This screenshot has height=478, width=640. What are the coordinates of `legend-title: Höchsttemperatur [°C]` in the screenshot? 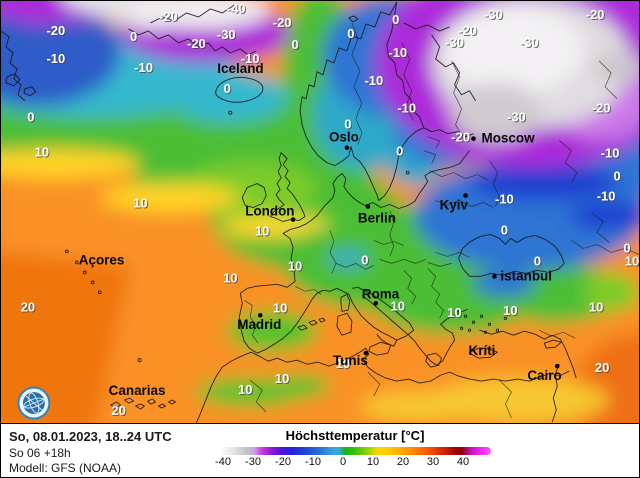 It's located at (355, 435).